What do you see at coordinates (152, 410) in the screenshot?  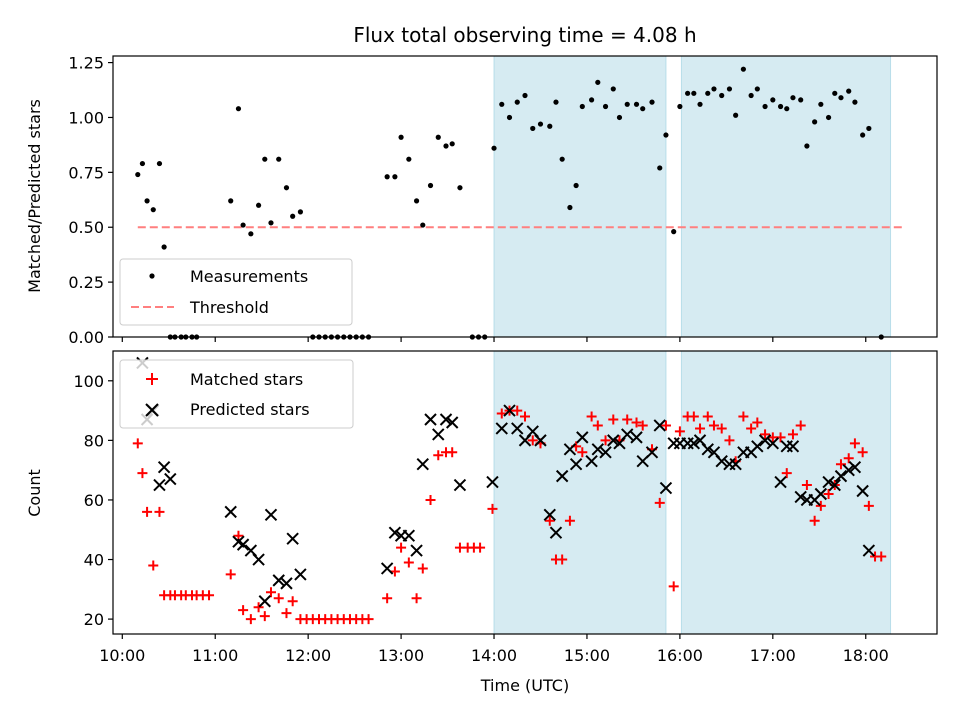 I see `legend-x-icon` at bounding box center [152, 410].